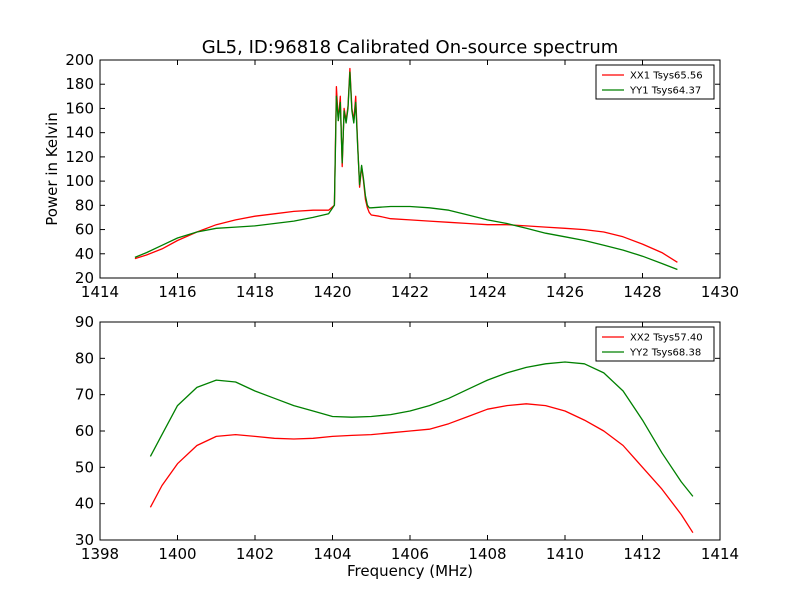  Describe the element at coordinates (79, 108) in the screenshot. I see `panel0-y-tick-label: 160` at that location.